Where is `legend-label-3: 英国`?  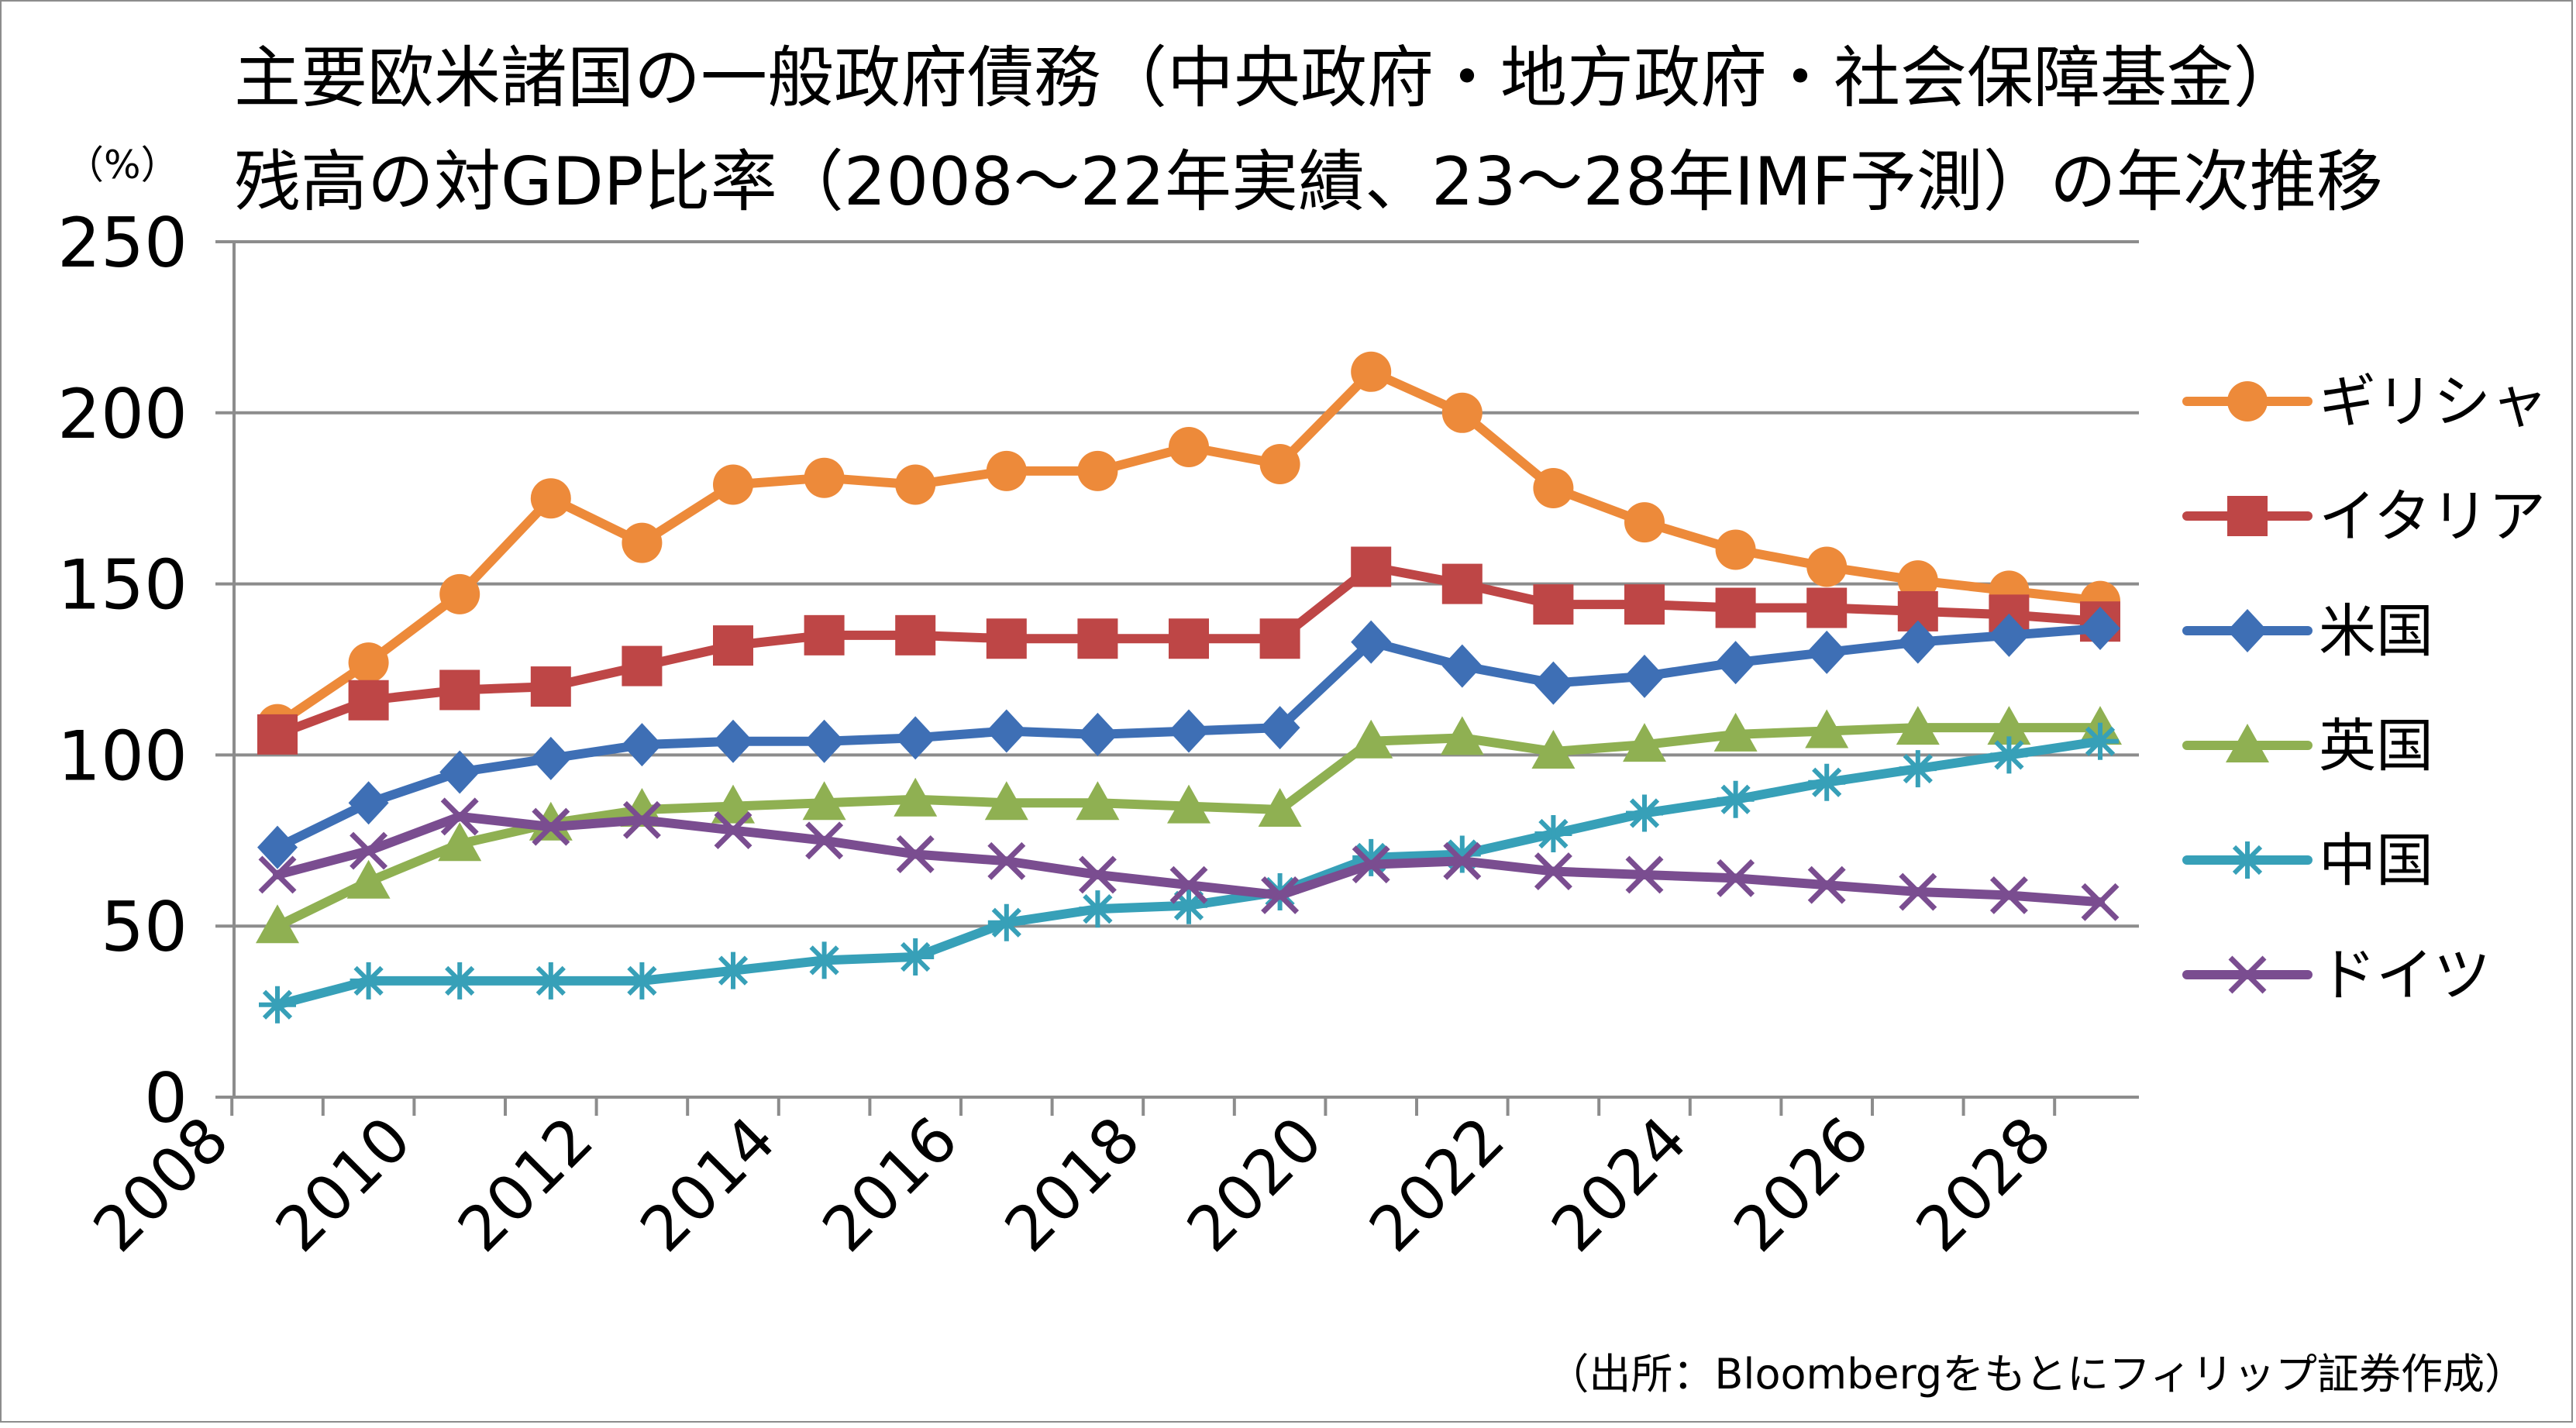 legend-label-3: 英国 is located at coordinates (2376, 746).